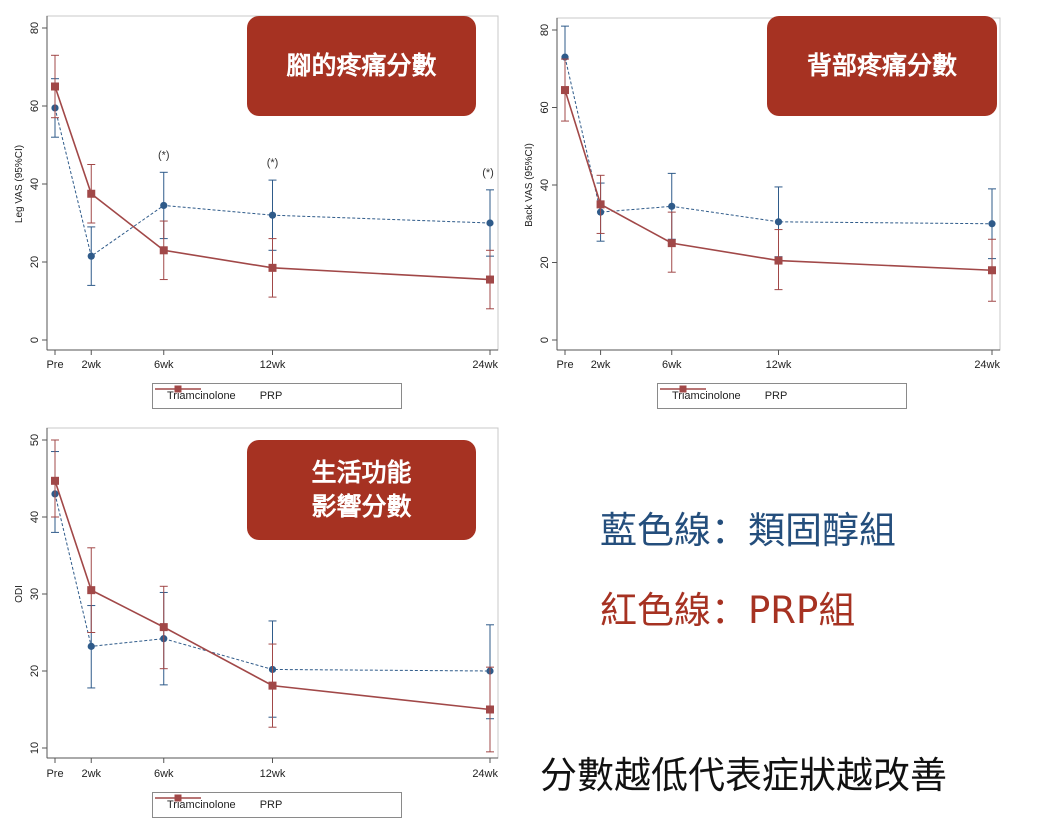  What do you see at coordinates (19, 184) in the screenshot?
I see `y-axis-label: Leg VAS (95%CI)` at bounding box center [19, 184].